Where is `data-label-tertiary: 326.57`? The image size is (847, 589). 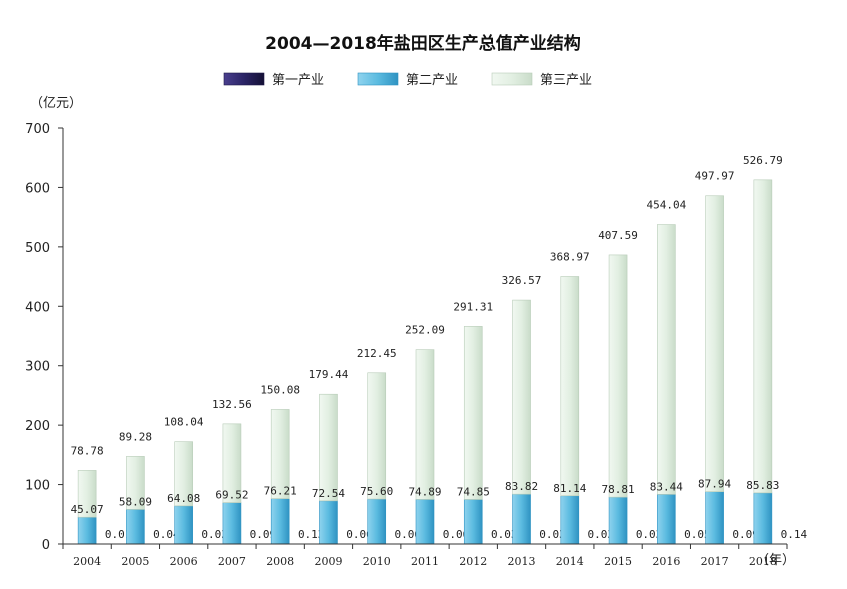 data-label-tertiary: 326.57 is located at coordinates (522, 280).